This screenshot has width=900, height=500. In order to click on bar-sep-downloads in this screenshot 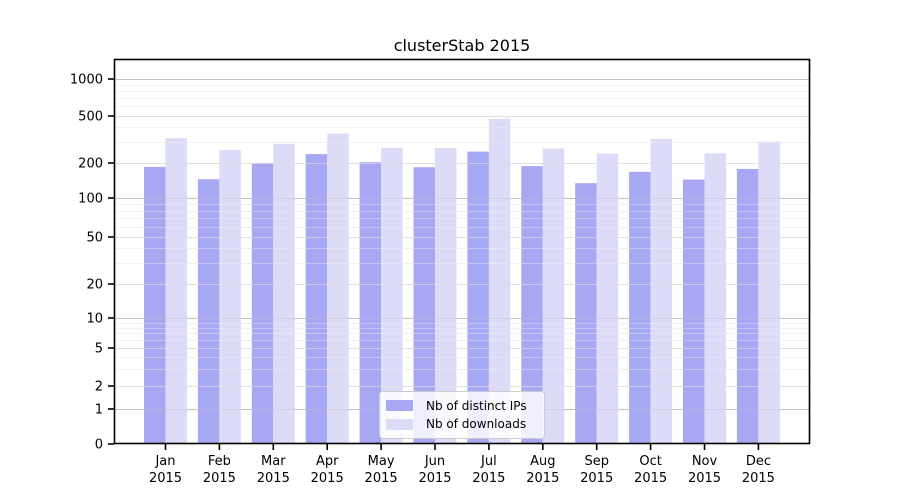, I will do `click(607, 298)`.